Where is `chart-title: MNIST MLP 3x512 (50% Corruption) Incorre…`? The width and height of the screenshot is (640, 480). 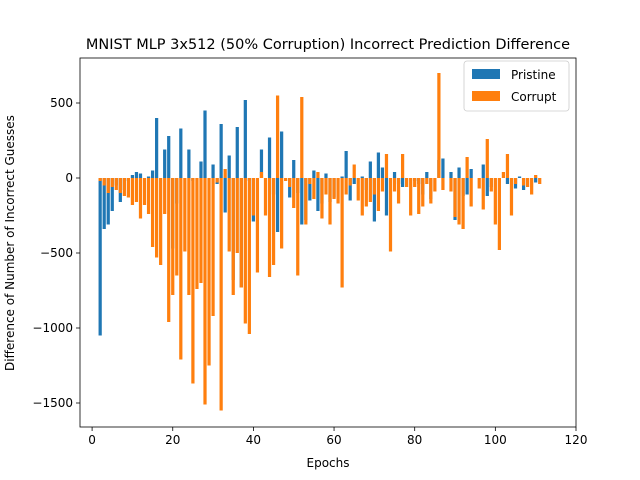 chart-title: MNIST MLP 3x512 (50% Corruption) Incorre… is located at coordinates (328, 45).